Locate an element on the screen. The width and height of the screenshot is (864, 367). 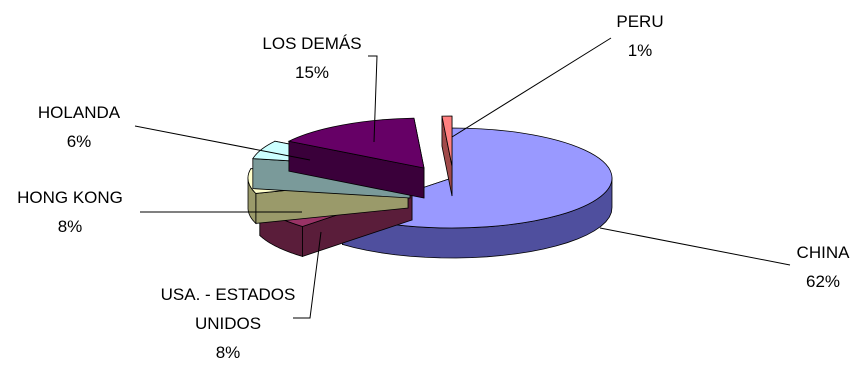
pie-slice-los-dem-s is located at coordinates (356, 158).